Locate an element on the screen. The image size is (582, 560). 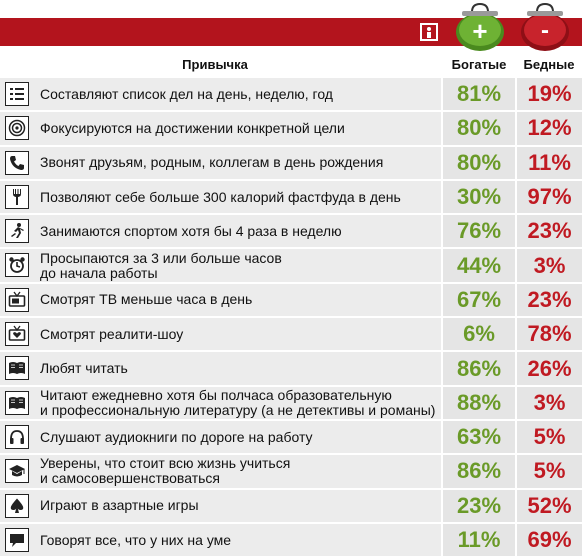
poor-percentage: 52% is located at coordinates (549, 505).